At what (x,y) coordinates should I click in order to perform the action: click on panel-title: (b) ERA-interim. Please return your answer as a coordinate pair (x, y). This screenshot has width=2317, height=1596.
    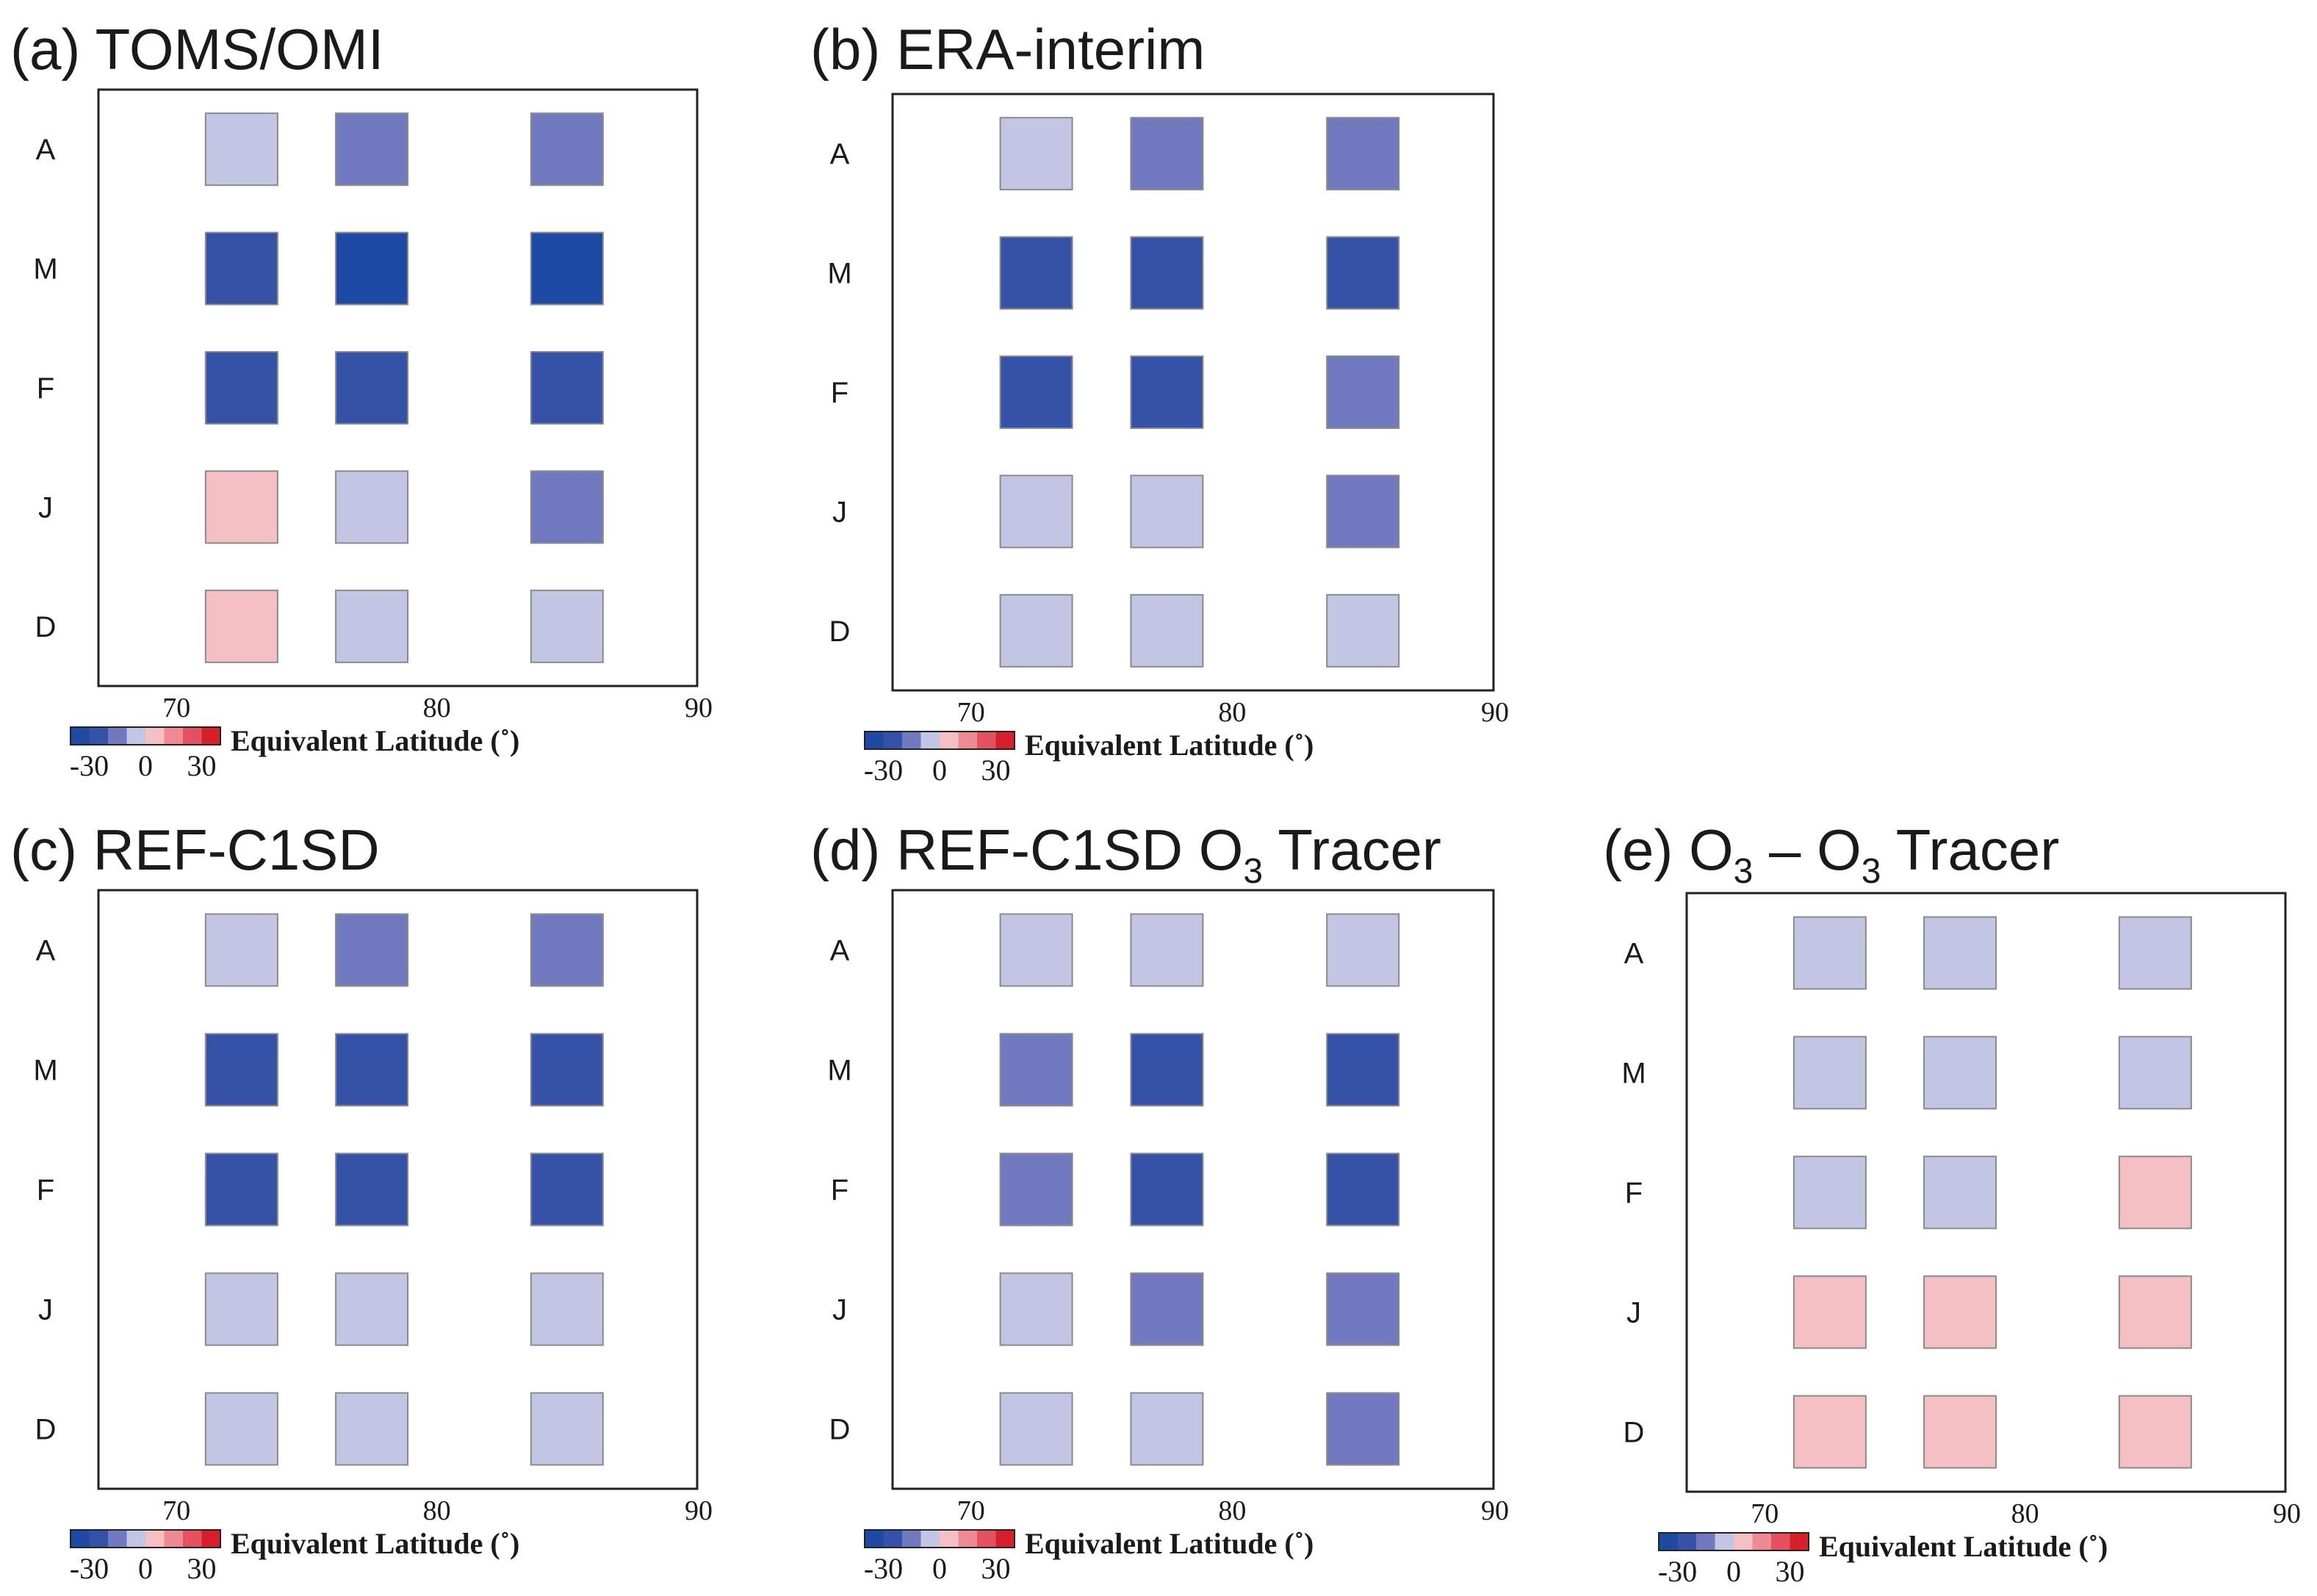
    Looking at the image, I should click on (1007, 49).